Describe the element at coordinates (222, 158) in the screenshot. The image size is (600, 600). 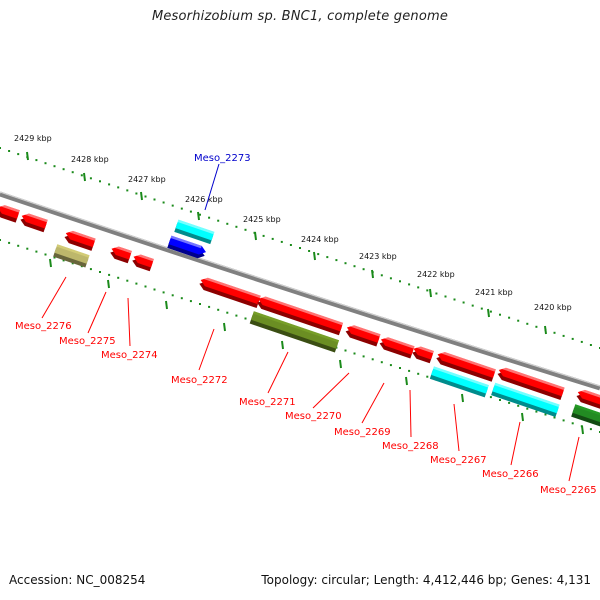
I see `gene-label-meso-2273: Meso_2273` at that location.